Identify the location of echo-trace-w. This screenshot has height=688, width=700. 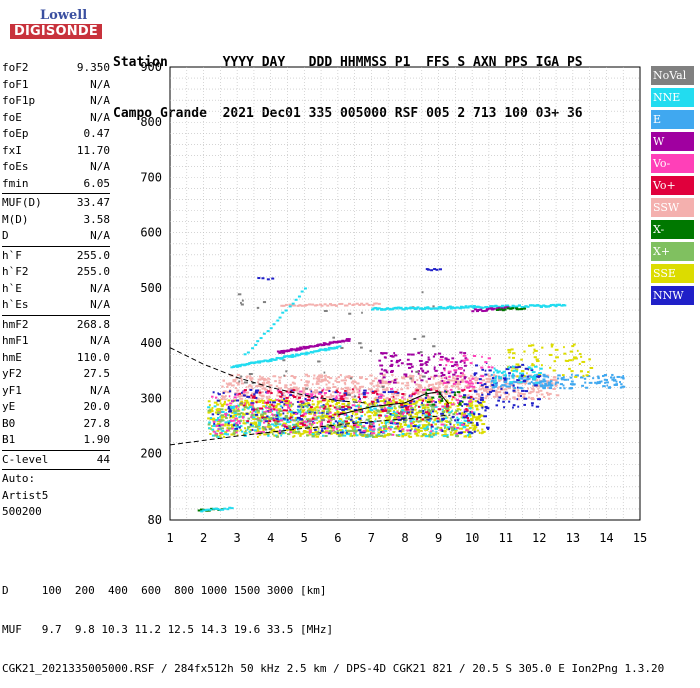
(322, 345).